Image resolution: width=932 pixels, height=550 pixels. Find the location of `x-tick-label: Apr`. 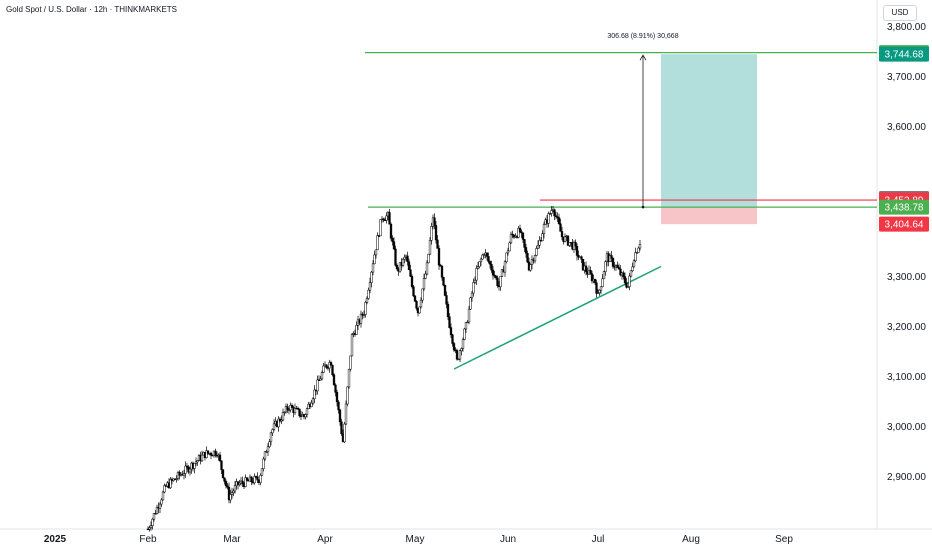

x-tick-label: Apr is located at coordinates (325, 539).